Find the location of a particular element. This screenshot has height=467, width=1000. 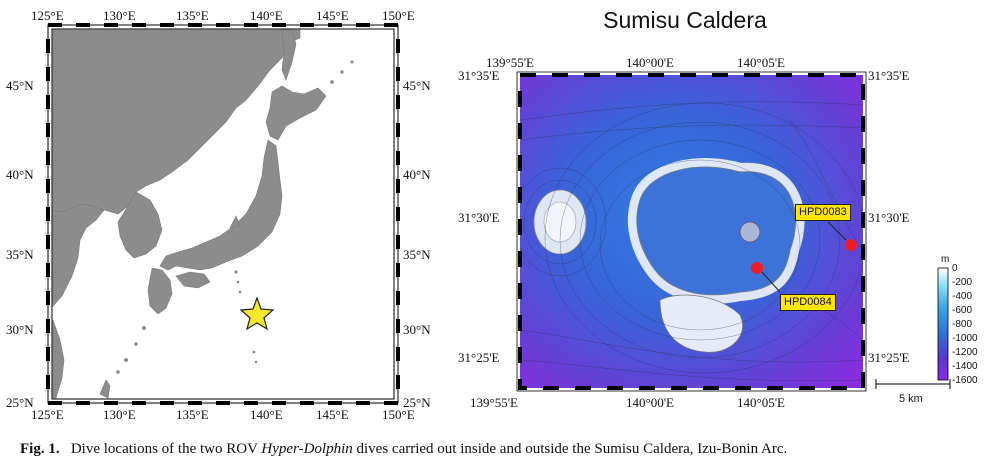

colorbar-tick: -800 is located at coordinates (962, 324).